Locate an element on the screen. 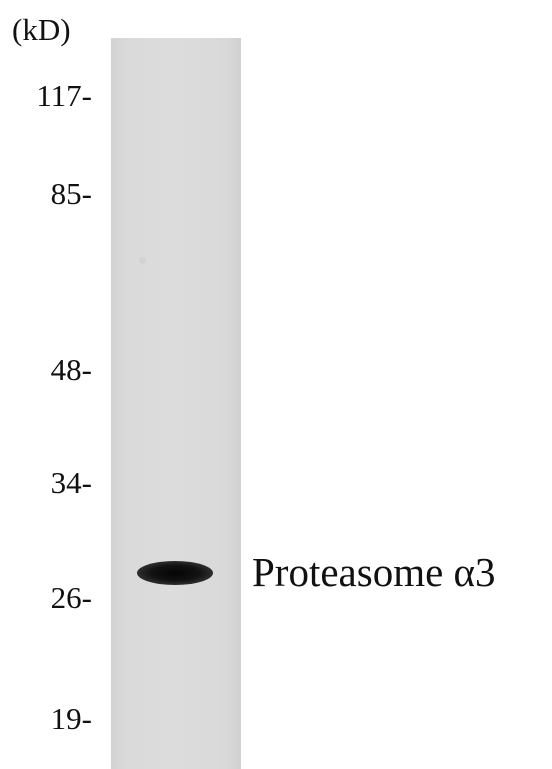  marker-34: 34- is located at coordinates (71, 482).